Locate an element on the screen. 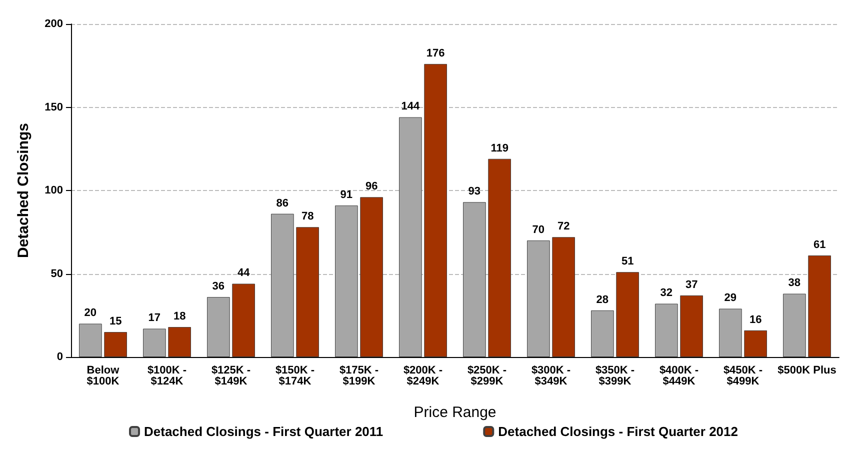 The image size is (867, 453). data-label: 72 is located at coordinates (563, 226).